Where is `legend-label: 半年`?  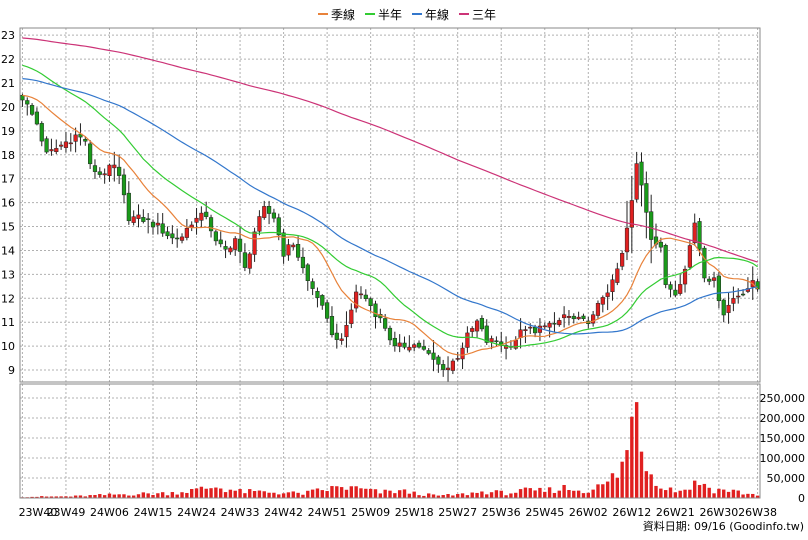
legend-label: 半年 is located at coordinates (390, 15).